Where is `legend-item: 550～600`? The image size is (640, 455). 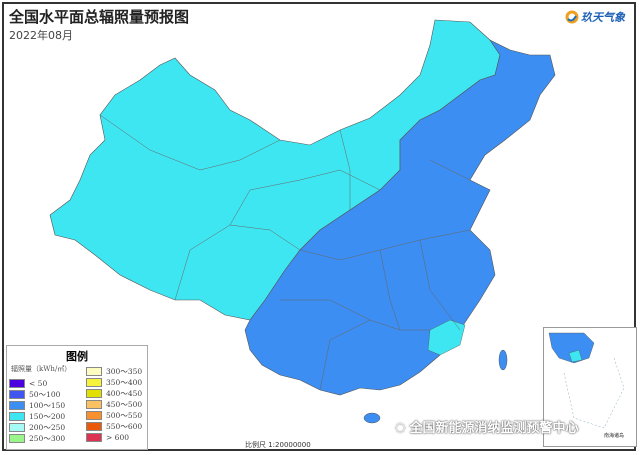 legend-item: 550～600 is located at coordinates (114, 426).